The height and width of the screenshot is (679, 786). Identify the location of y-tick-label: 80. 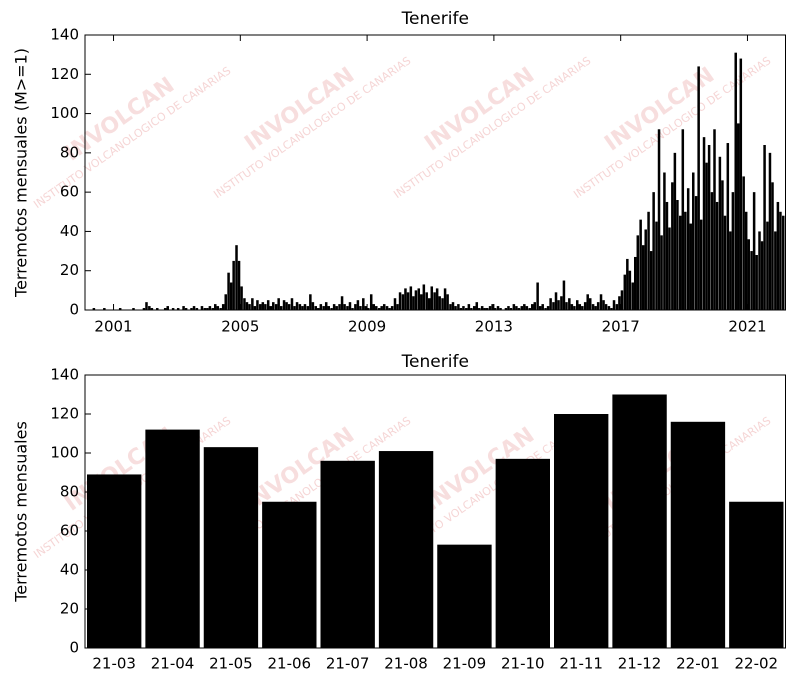
(69, 152).